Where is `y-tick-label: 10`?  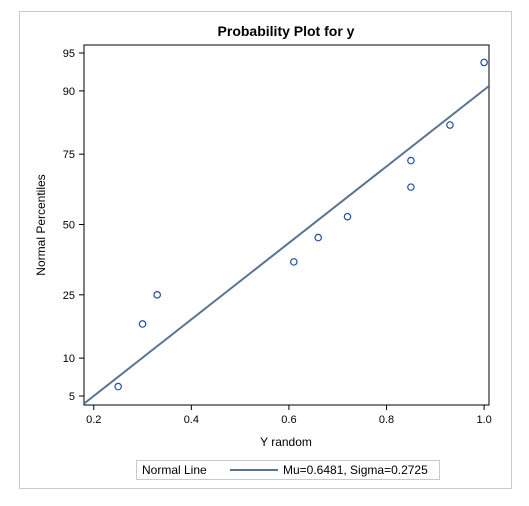 y-tick-label: 10 is located at coordinates (69, 359).